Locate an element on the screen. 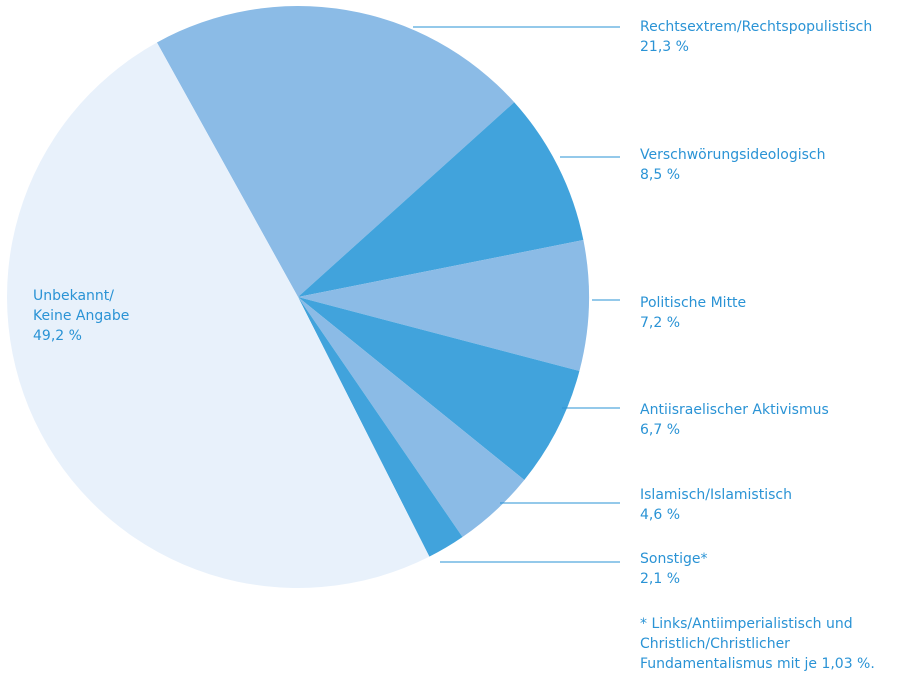 The image size is (921, 676). value-label: 8,5 % is located at coordinates (660, 175).